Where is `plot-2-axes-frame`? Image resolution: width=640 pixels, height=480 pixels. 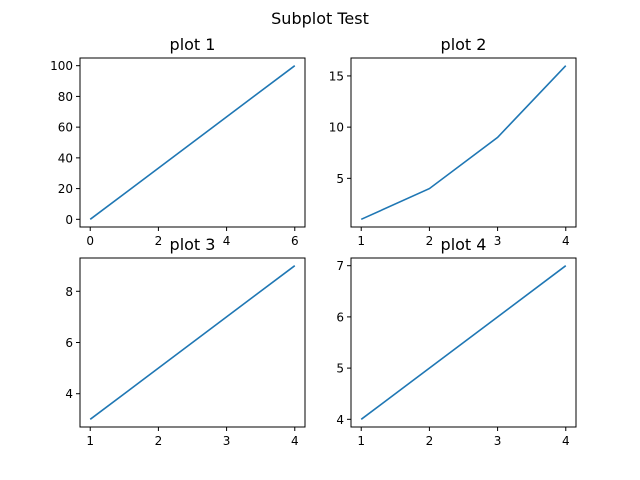
plot-2-axes-frame is located at coordinates (463, 142).